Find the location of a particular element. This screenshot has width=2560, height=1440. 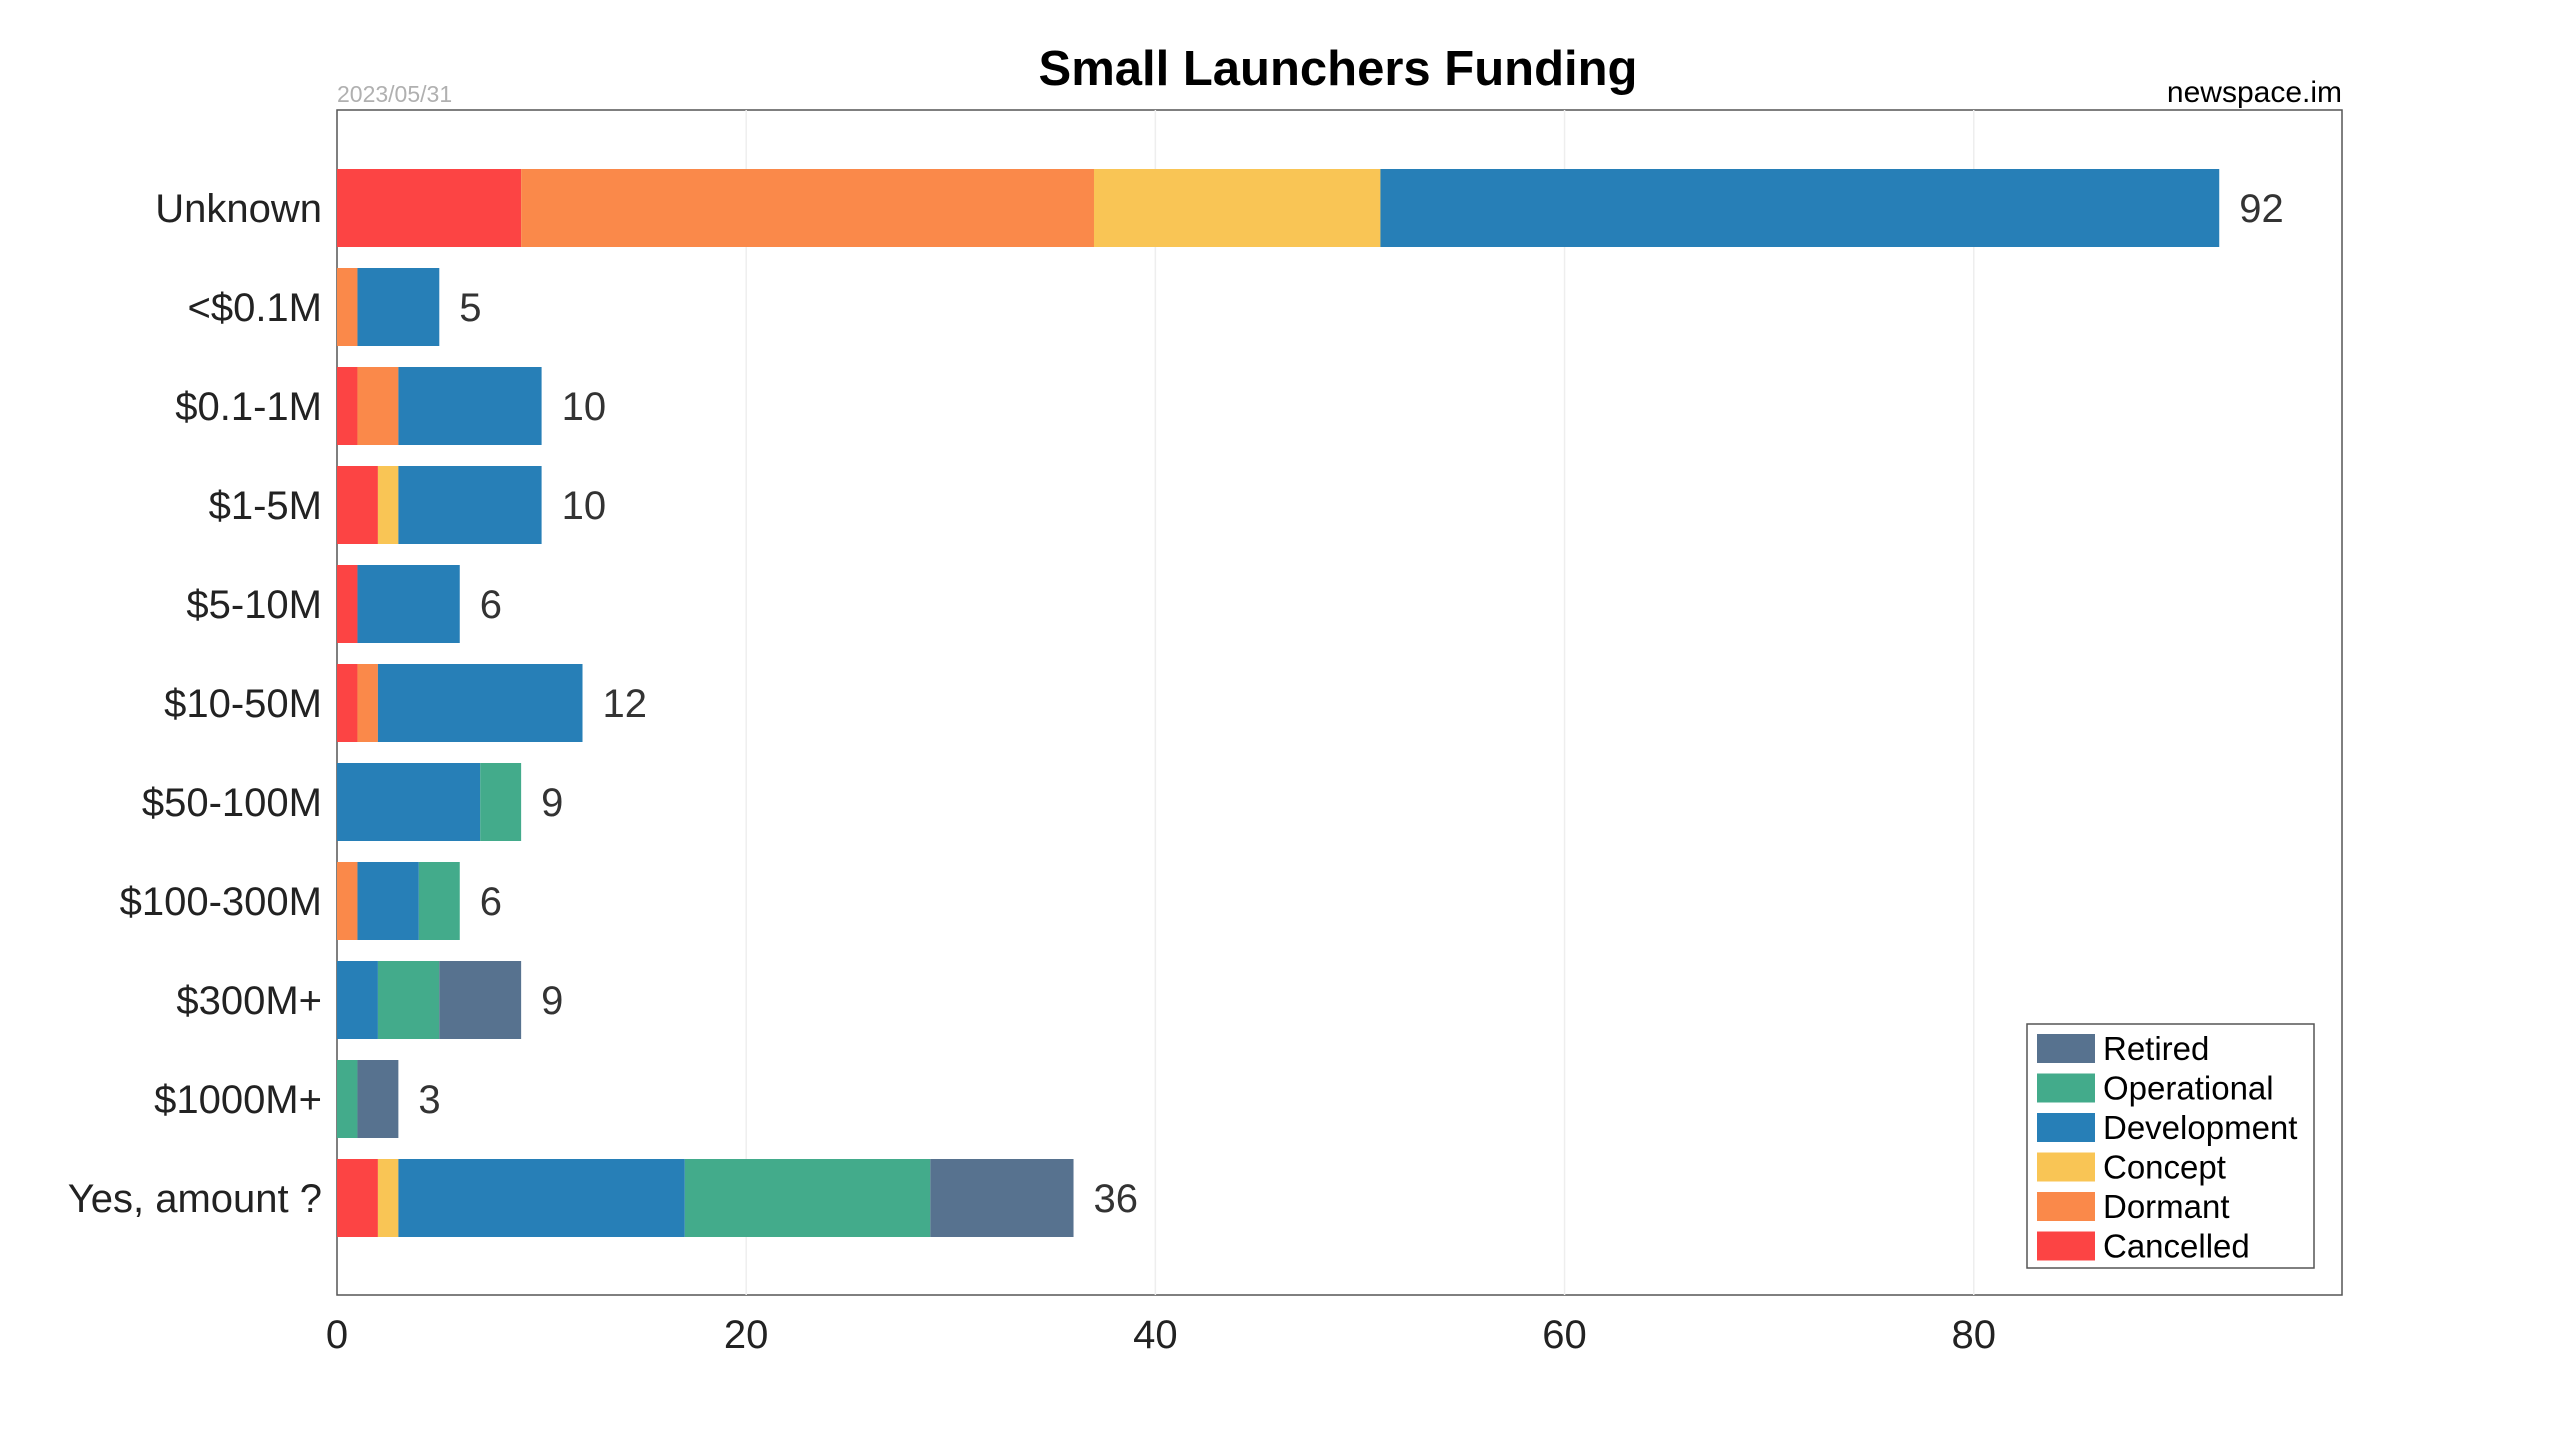

x-tick-label: 60 is located at coordinates (1564, 1335).